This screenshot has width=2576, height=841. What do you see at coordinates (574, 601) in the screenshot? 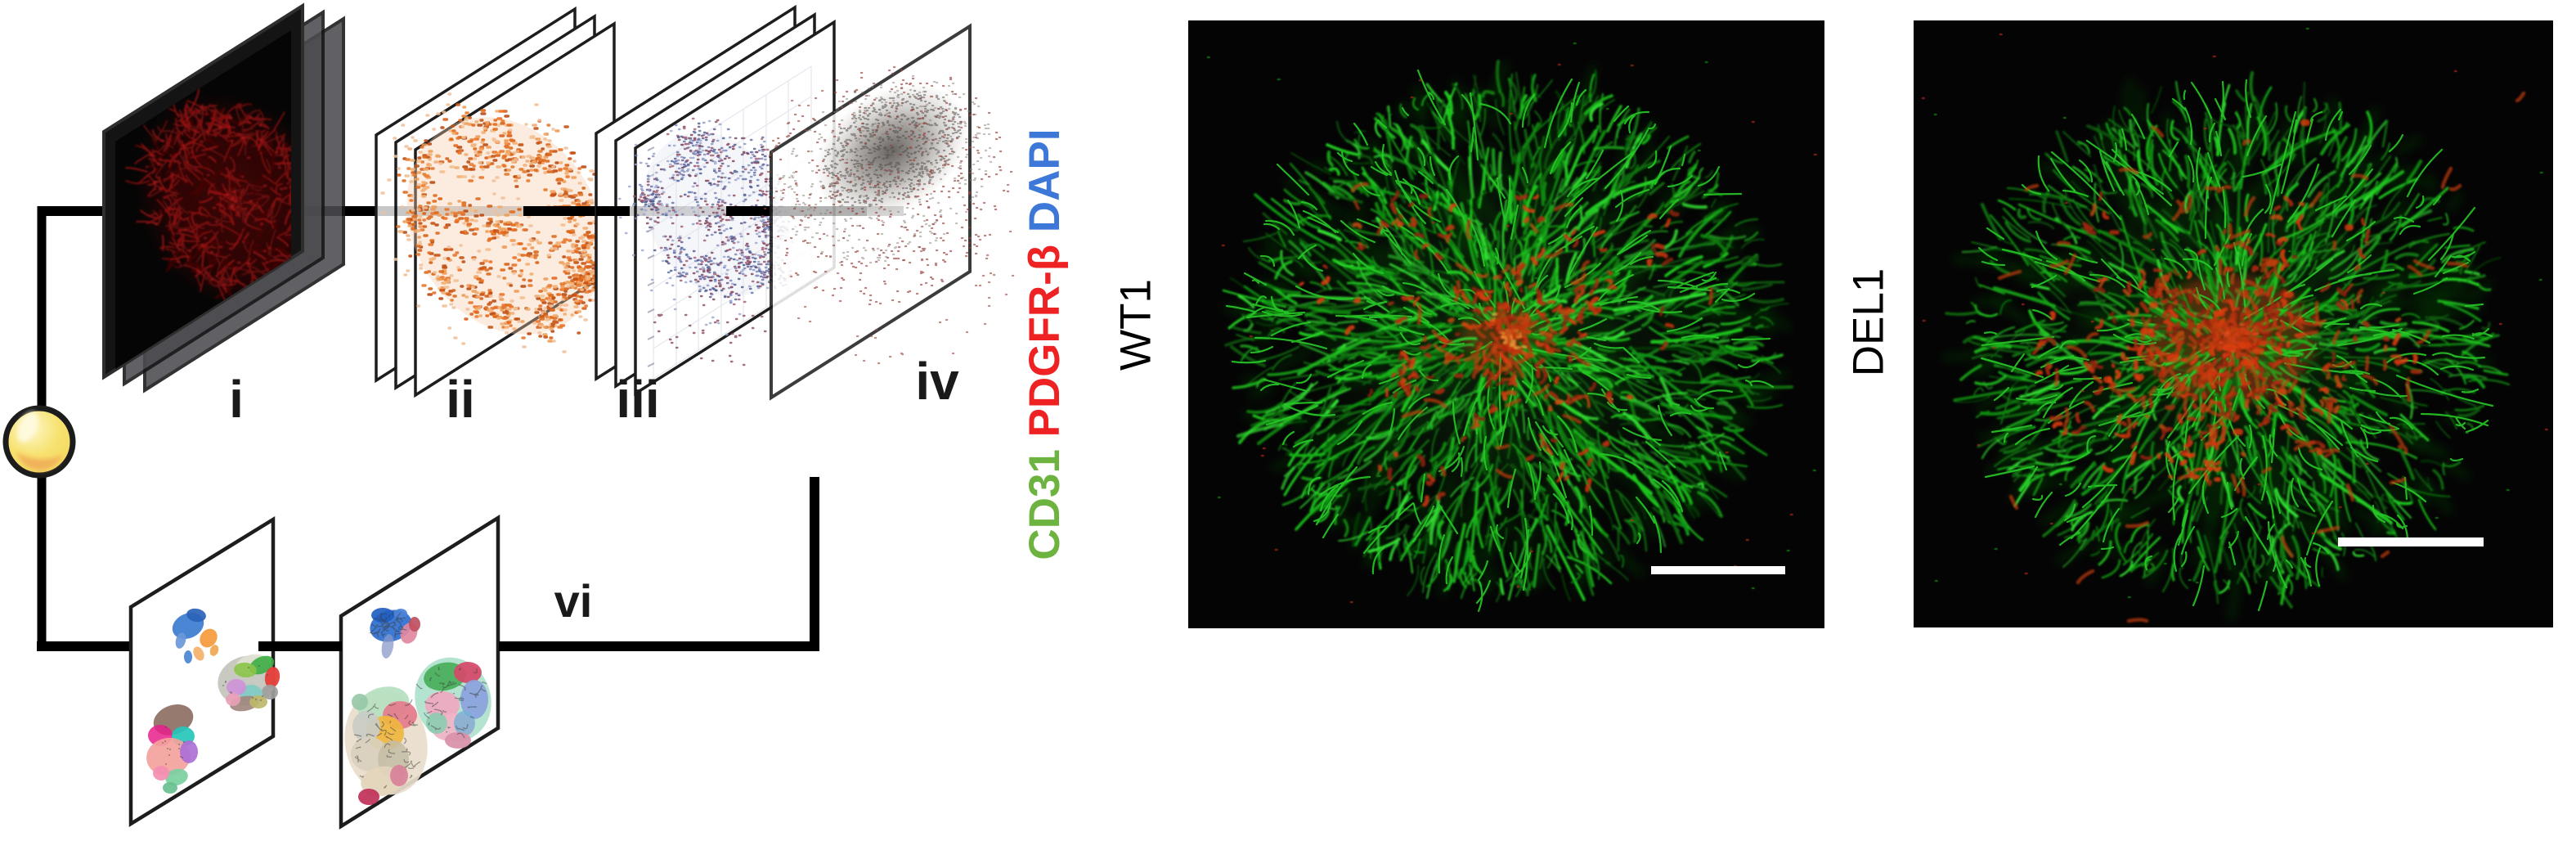
I see `svg-text: vi` at bounding box center [574, 601].